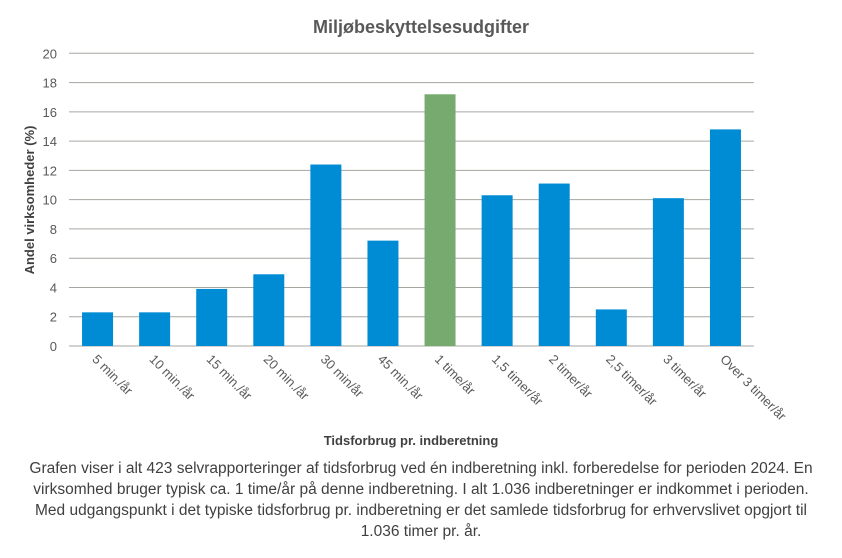 Image resolution: width=842 pixels, height=558 pixels. Describe the element at coordinates (401, 378) in the screenshot. I see `x-tick-label: 45 min./år` at that location.